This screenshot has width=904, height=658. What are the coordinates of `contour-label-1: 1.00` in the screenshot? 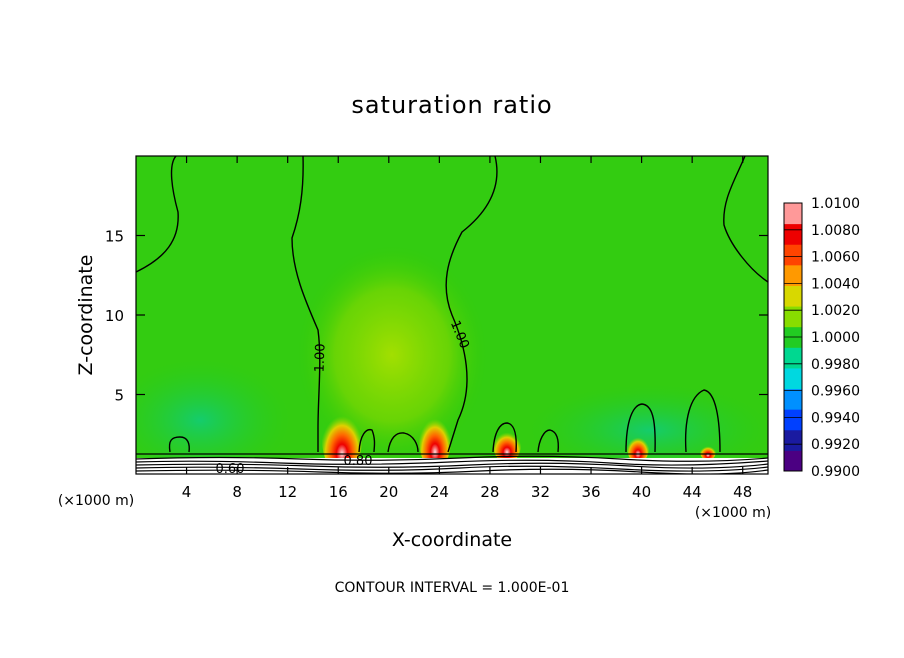 It's located at (321, 357).